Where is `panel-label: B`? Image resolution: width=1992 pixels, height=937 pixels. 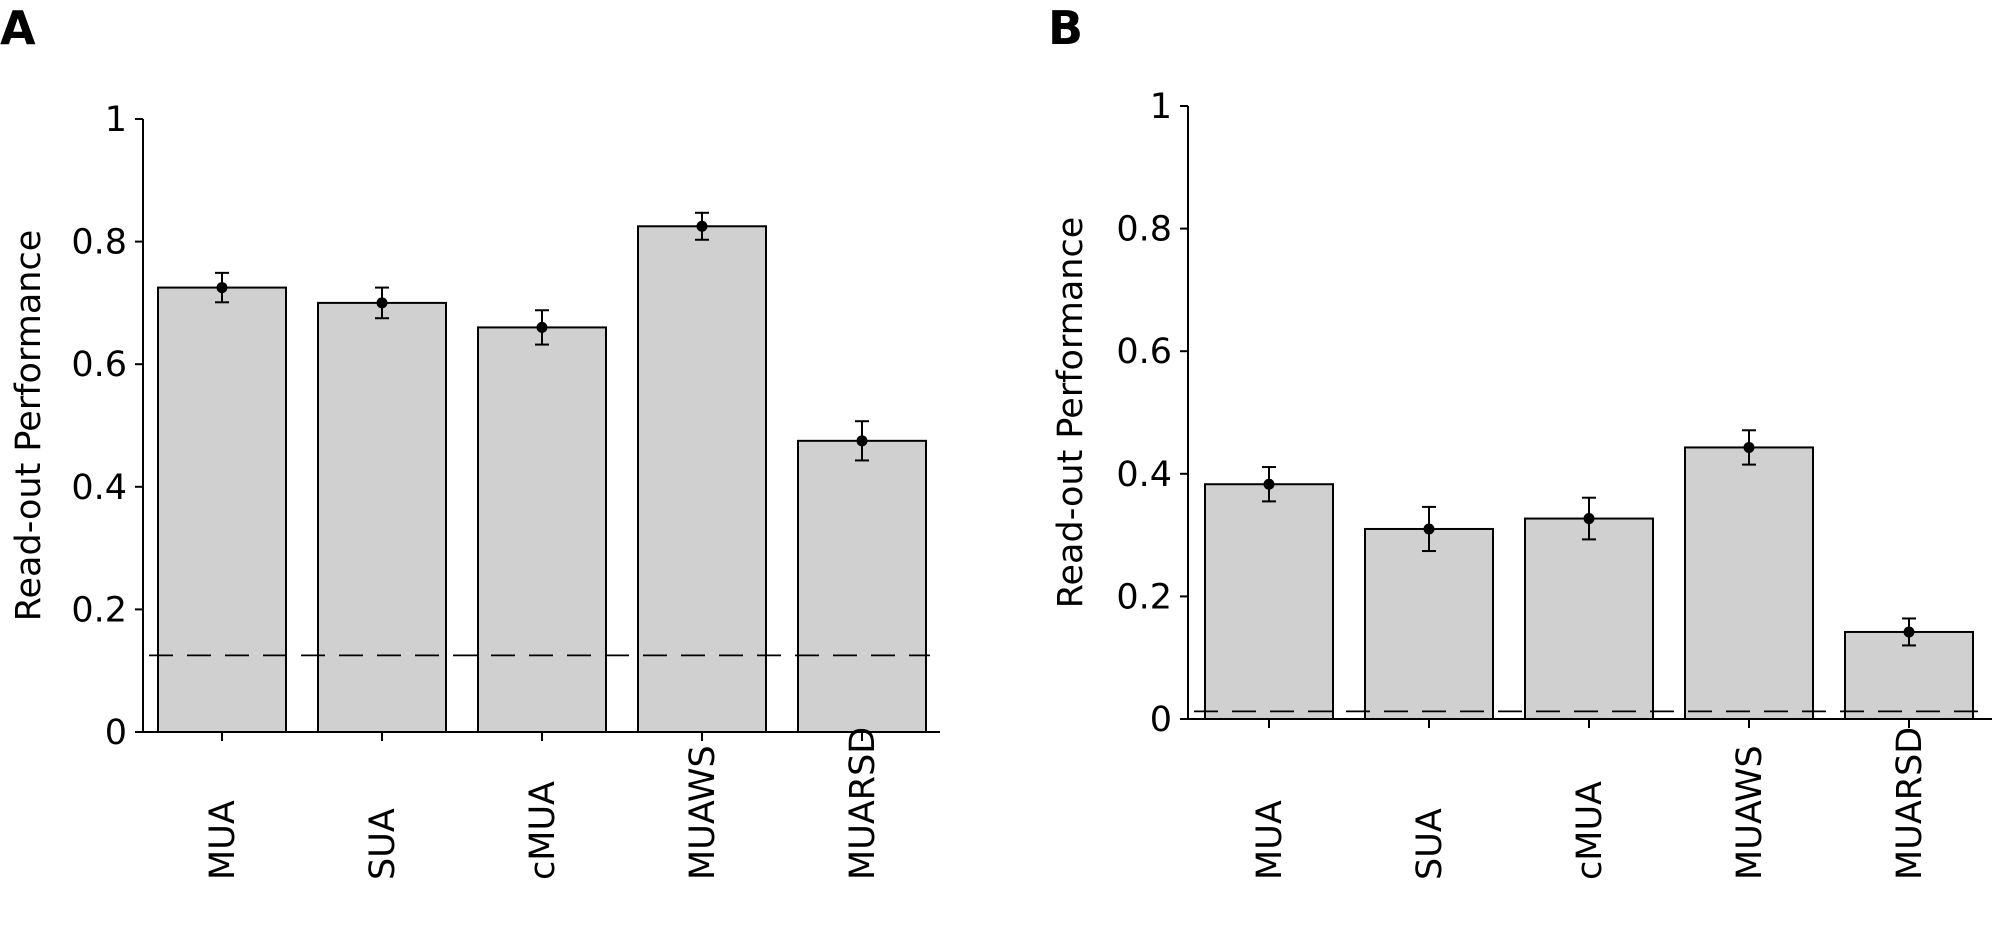 panel-label: B is located at coordinates (1065, 28).